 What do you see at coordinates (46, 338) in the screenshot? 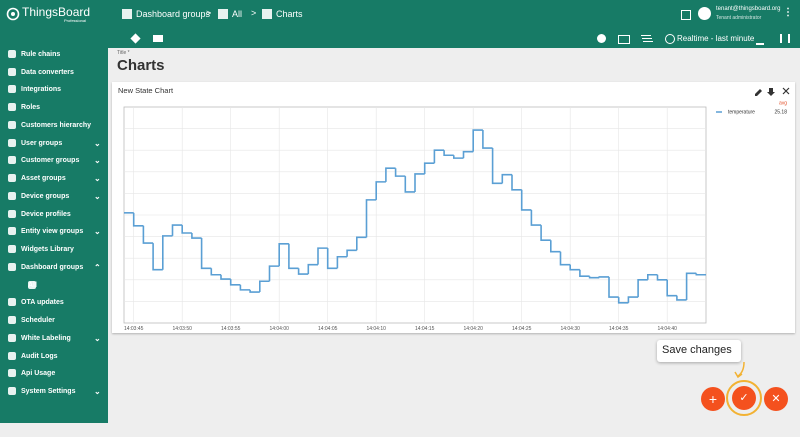
I see `menu-label: White Labeling` at bounding box center [46, 338].